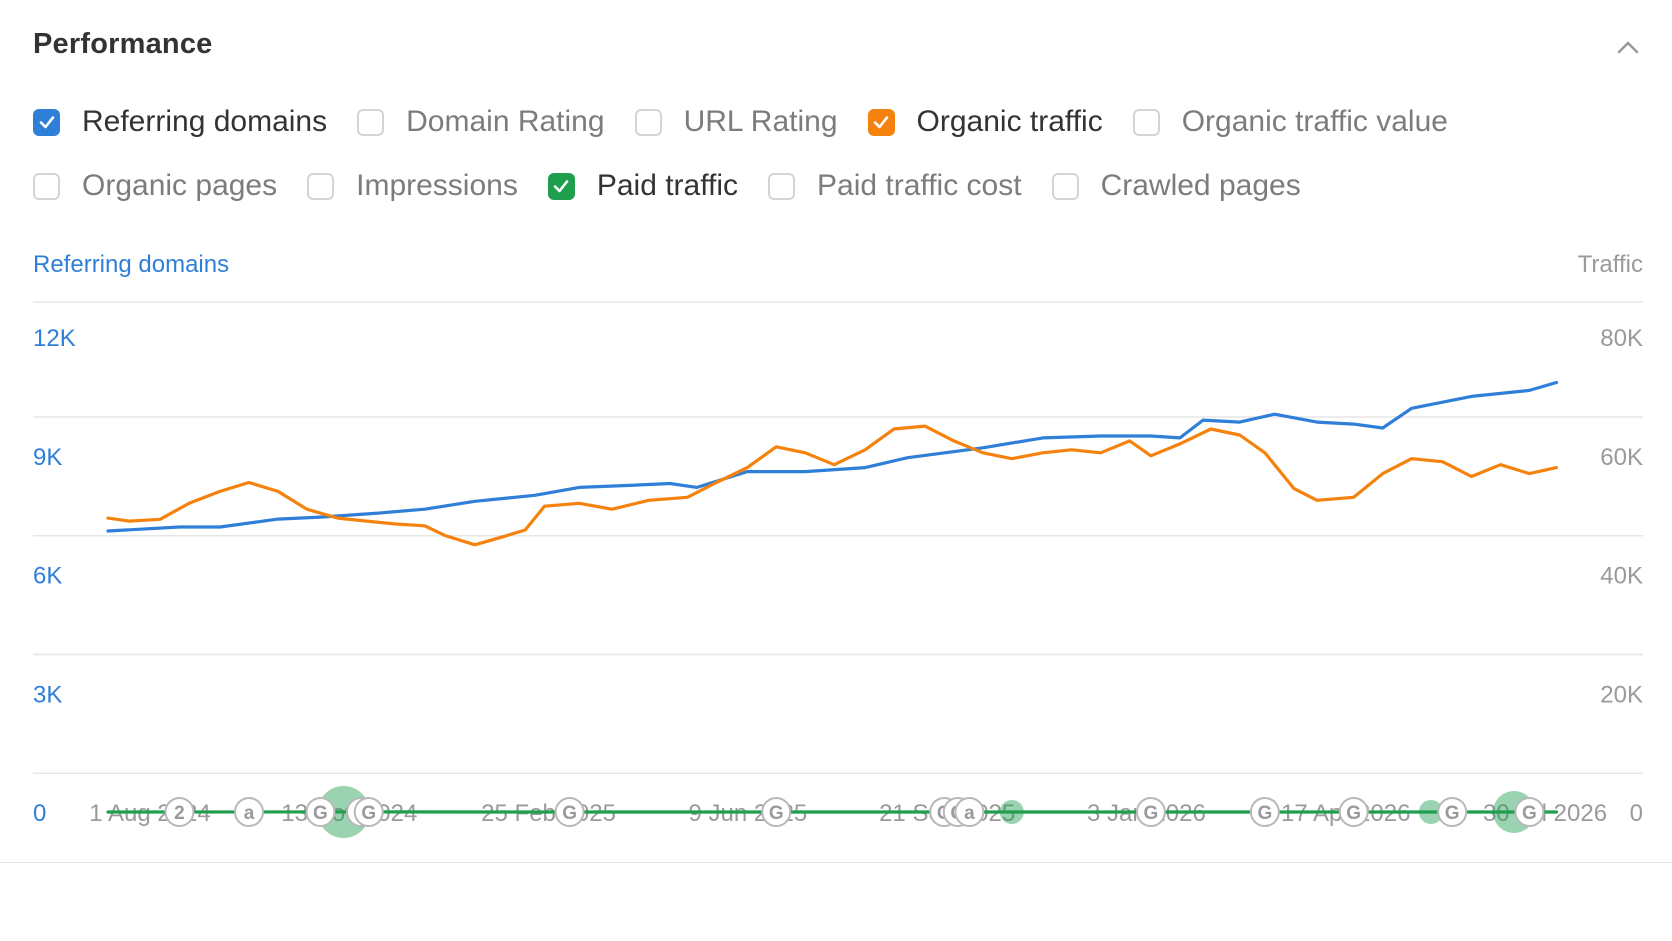 This screenshot has width=1672, height=941. What do you see at coordinates (1621, 338) in the screenshot?
I see `right-tick-label: 80K` at bounding box center [1621, 338].